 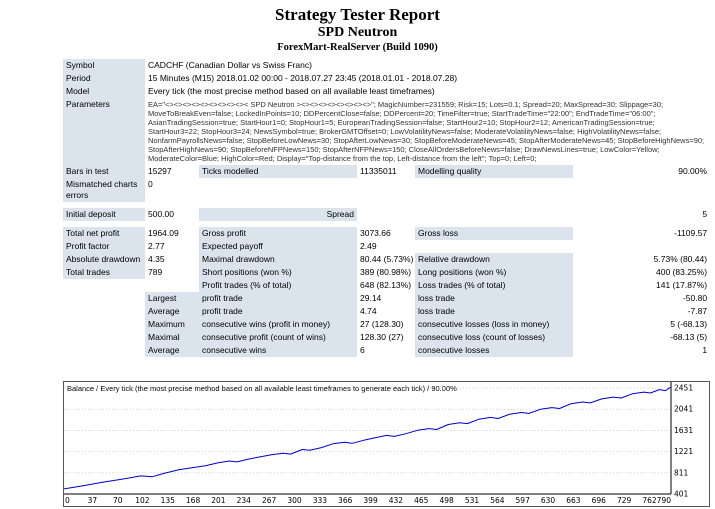 What do you see at coordinates (67, 500) in the screenshot?
I see `svg-text: 0` at bounding box center [67, 500].